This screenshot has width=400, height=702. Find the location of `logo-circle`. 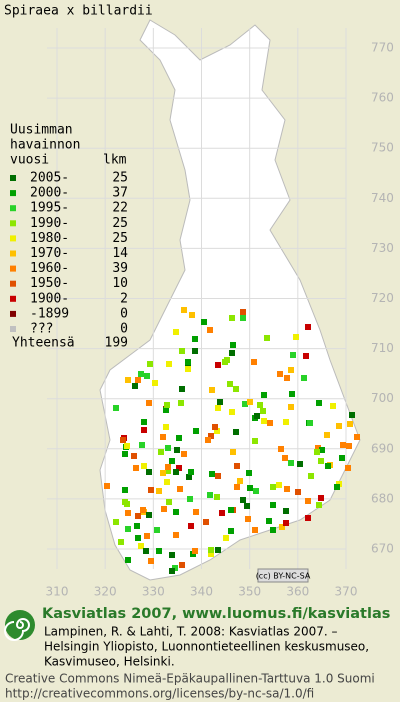

logo-circle is located at coordinates (20, 625).